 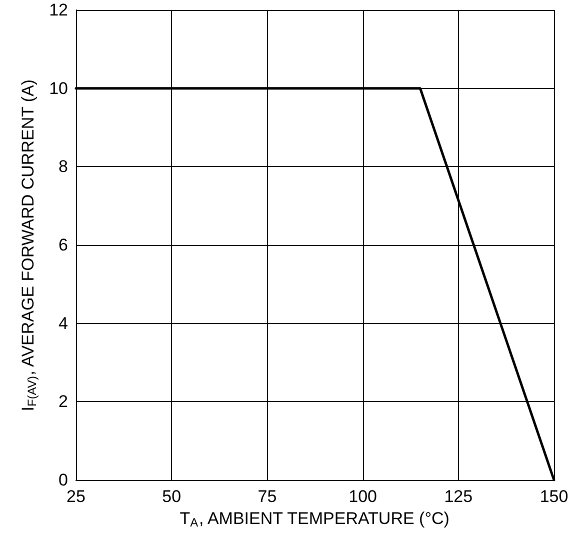 I want to click on y-tick-label: 6, so click(x=63, y=245).